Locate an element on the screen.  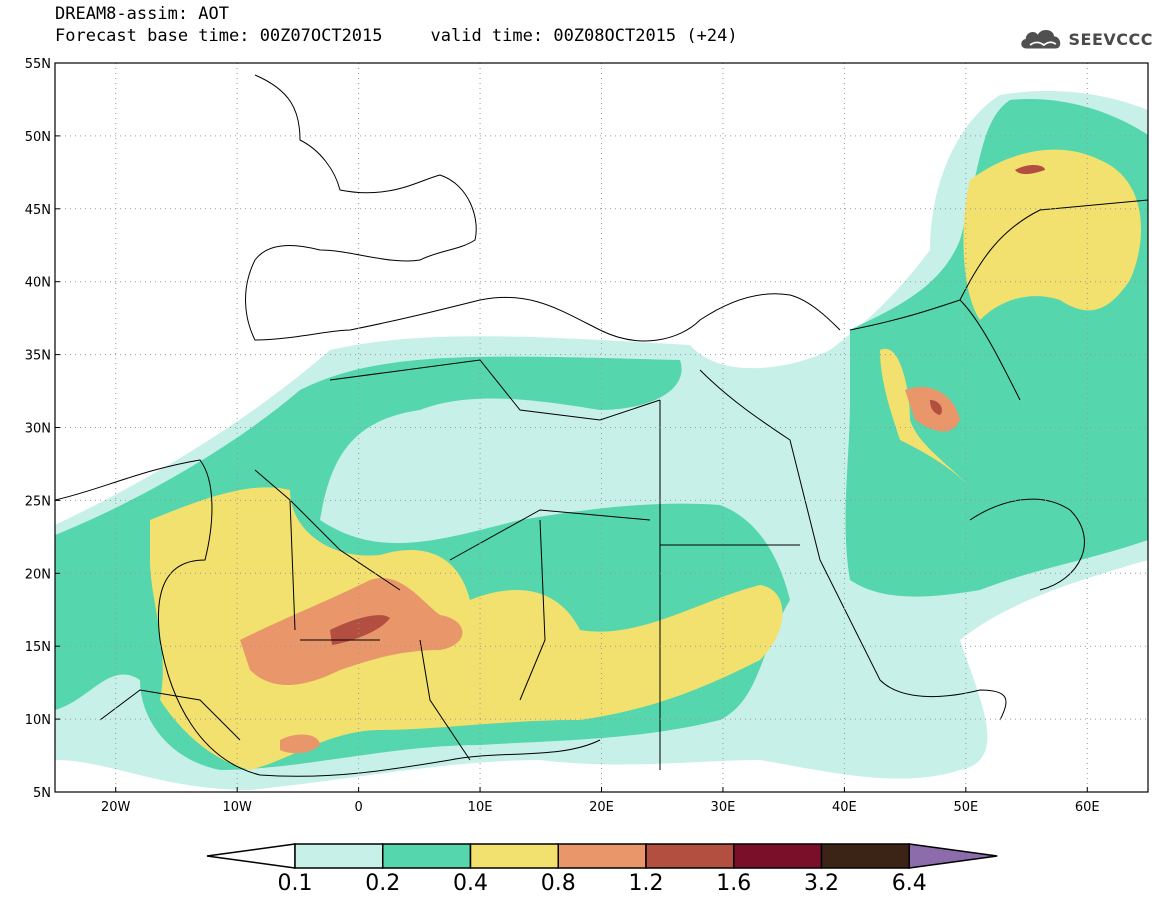
lat-label: 55N is located at coordinates (38, 64).